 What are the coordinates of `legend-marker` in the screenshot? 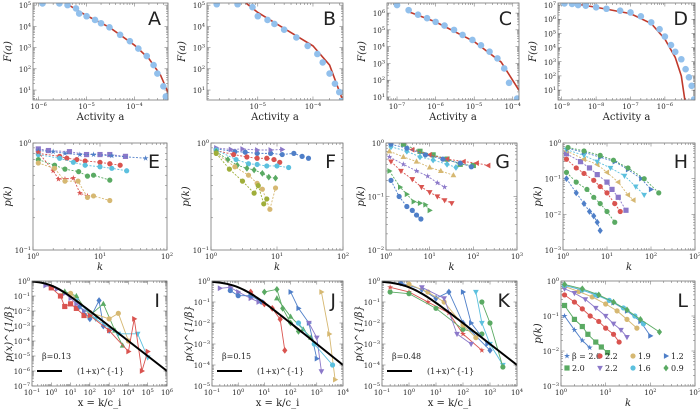 It's located at (666, 356).